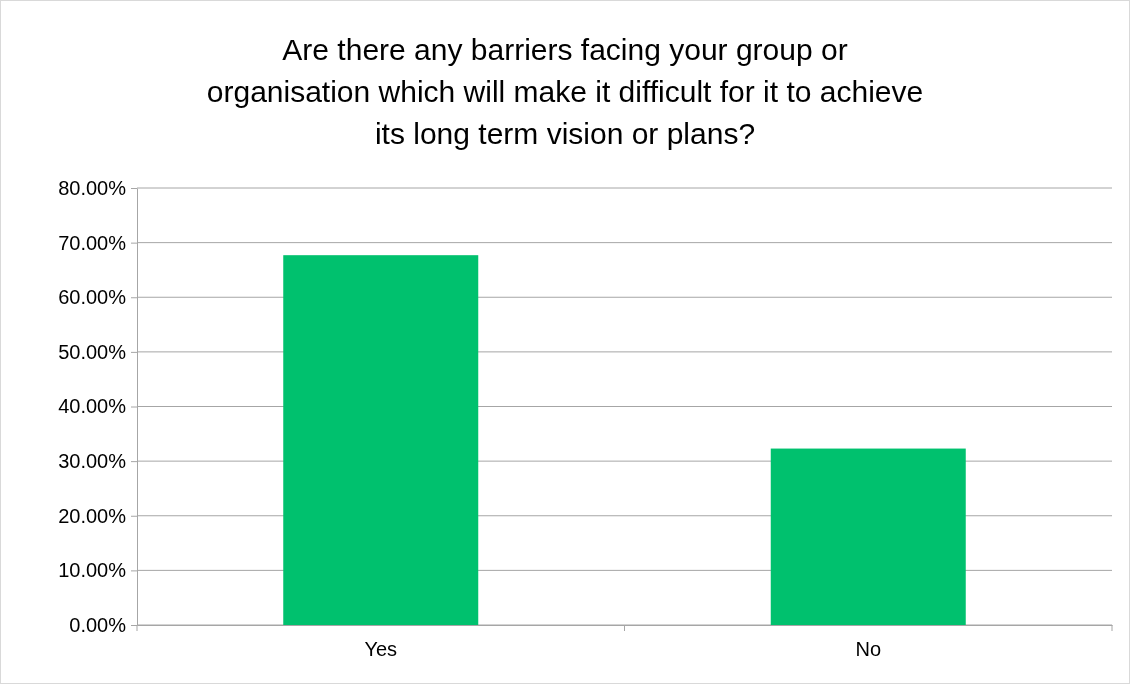 This screenshot has width=1130, height=684. Describe the element at coordinates (98, 624) in the screenshot. I see `y-tick-label: 0.00%` at that location.